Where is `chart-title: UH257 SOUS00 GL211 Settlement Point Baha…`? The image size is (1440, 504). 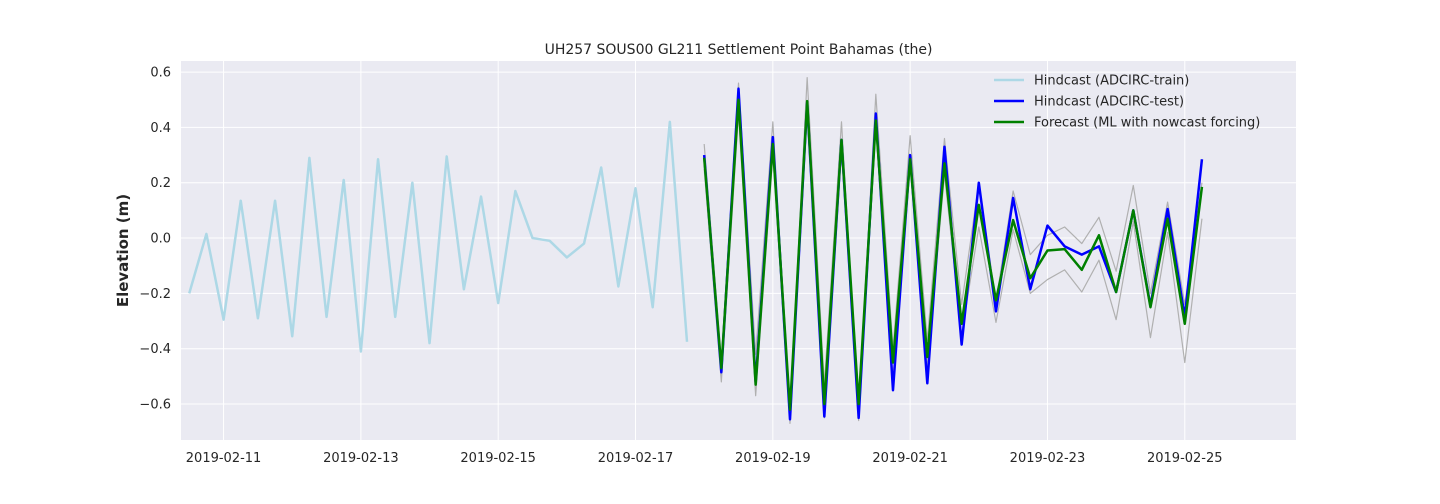
chart-title: UH257 SOUS00 GL211 Settlement Point Baha… is located at coordinates (739, 50).